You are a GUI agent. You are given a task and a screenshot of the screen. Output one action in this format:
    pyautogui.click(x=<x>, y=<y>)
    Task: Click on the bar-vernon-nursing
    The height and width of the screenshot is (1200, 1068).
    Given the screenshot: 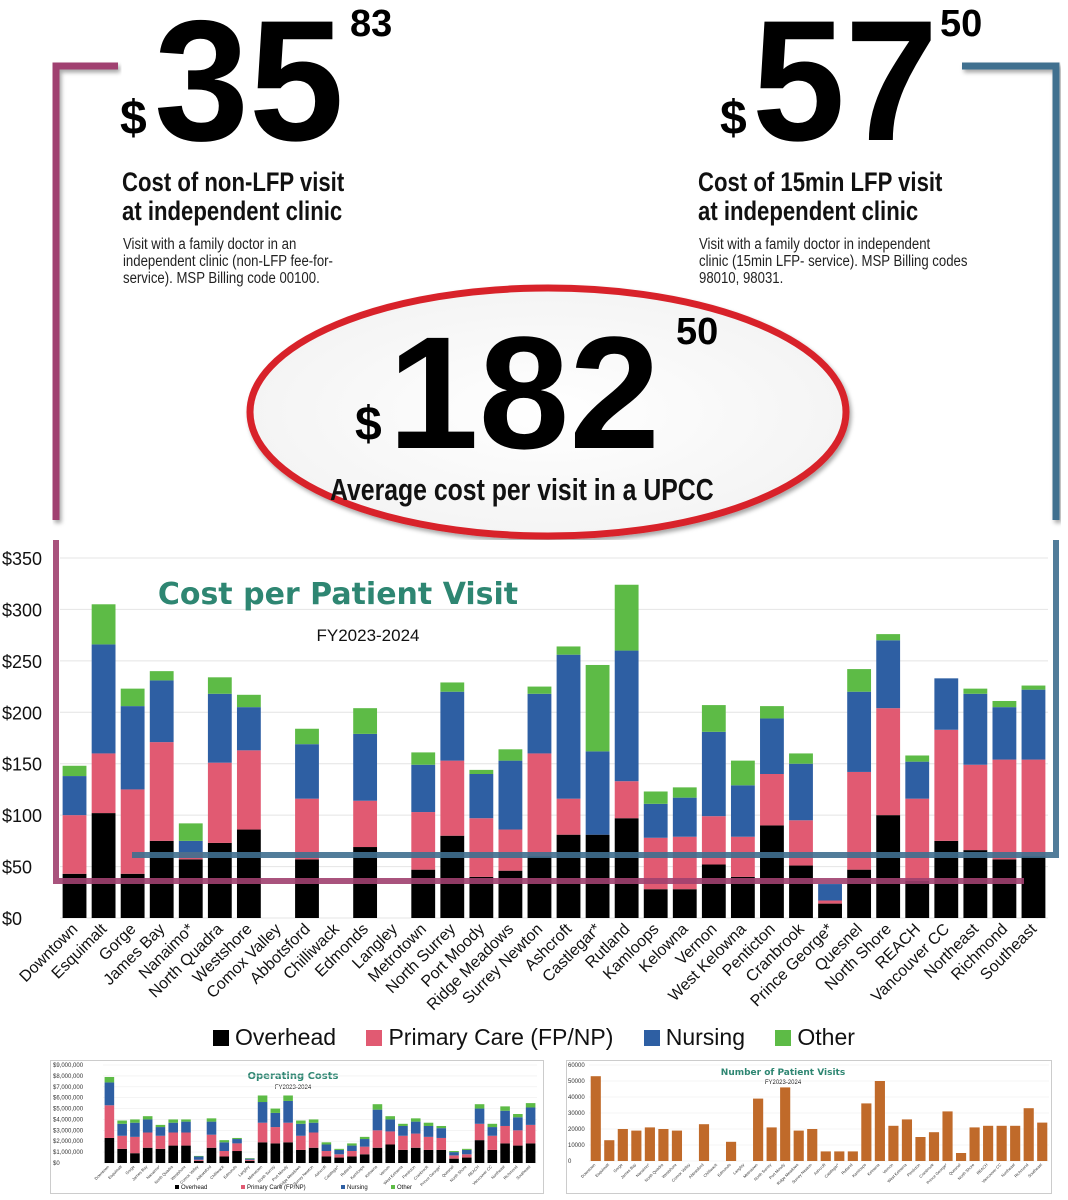 What is the action you would take?
    pyautogui.click(x=390, y=1125)
    